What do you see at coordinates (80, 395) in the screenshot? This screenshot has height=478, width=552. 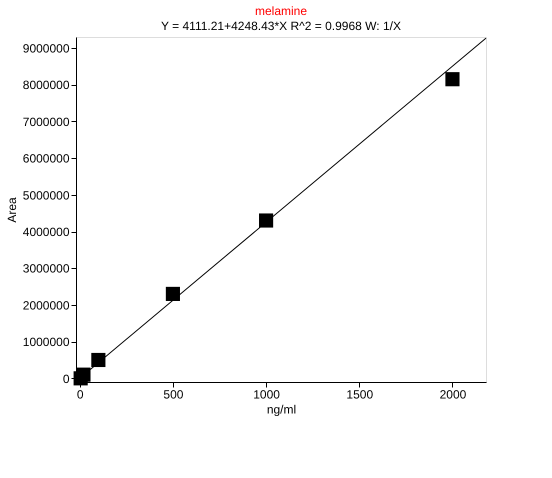 I see `x-tick-label: 0` at bounding box center [80, 395].